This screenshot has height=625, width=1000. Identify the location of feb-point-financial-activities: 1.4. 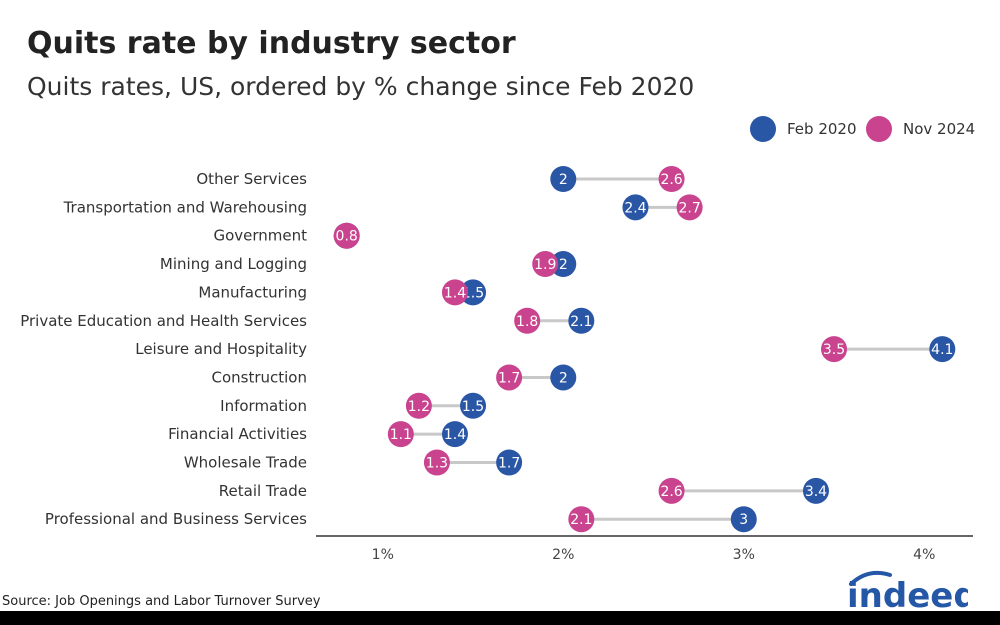
(454, 434).